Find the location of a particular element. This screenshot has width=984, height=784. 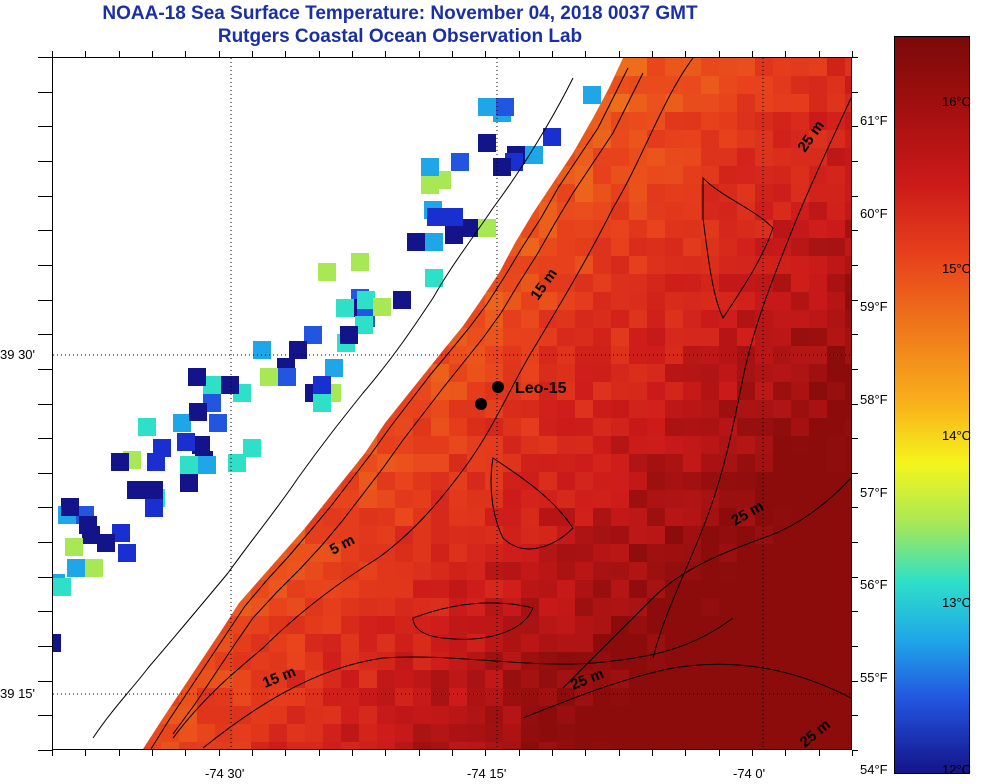

tick-right is located at coordinates (855, 196).